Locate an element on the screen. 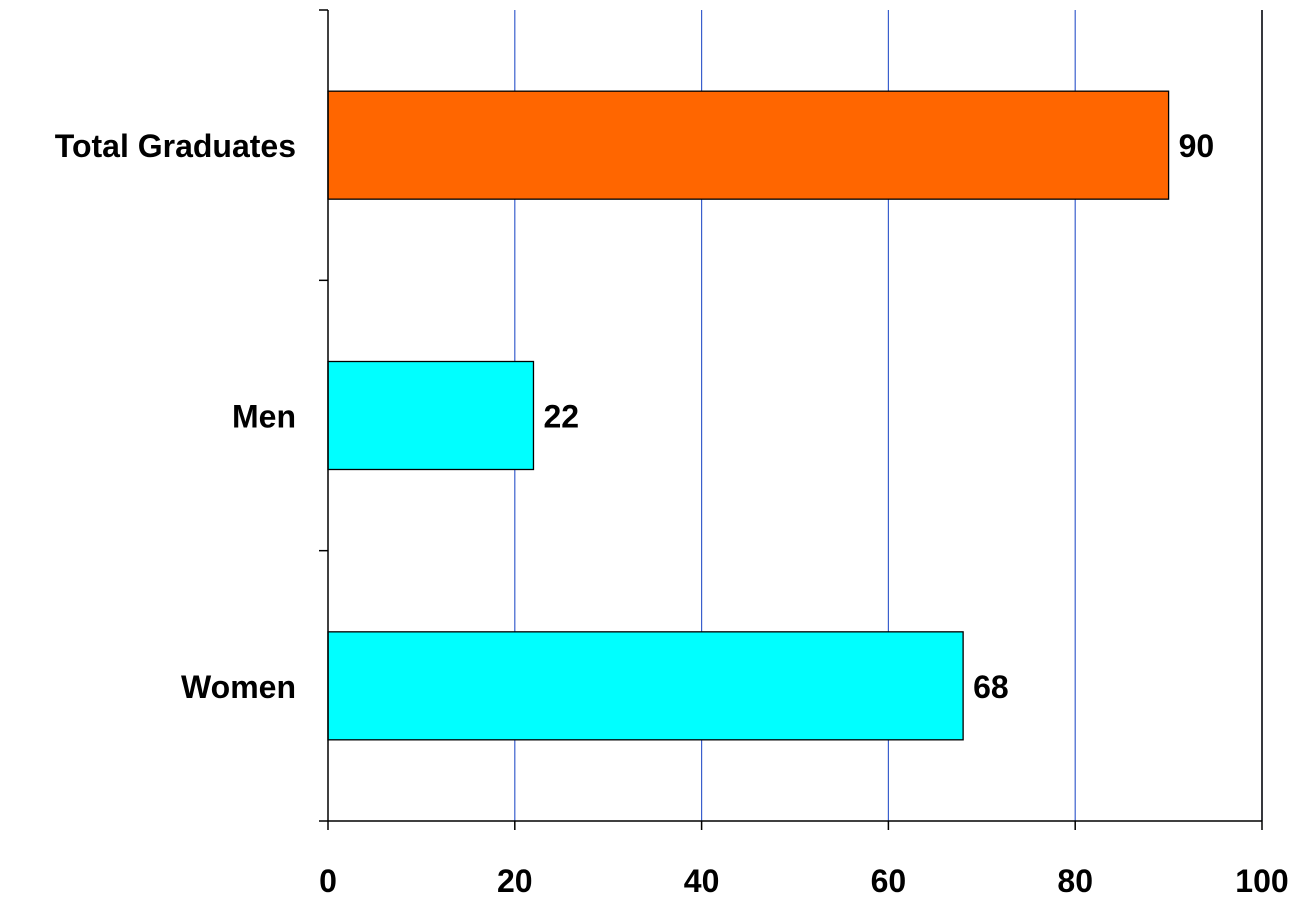 The width and height of the screenshot is (1299, 902). x-tick-label-0: 0 is located at coordinates (328, 880).